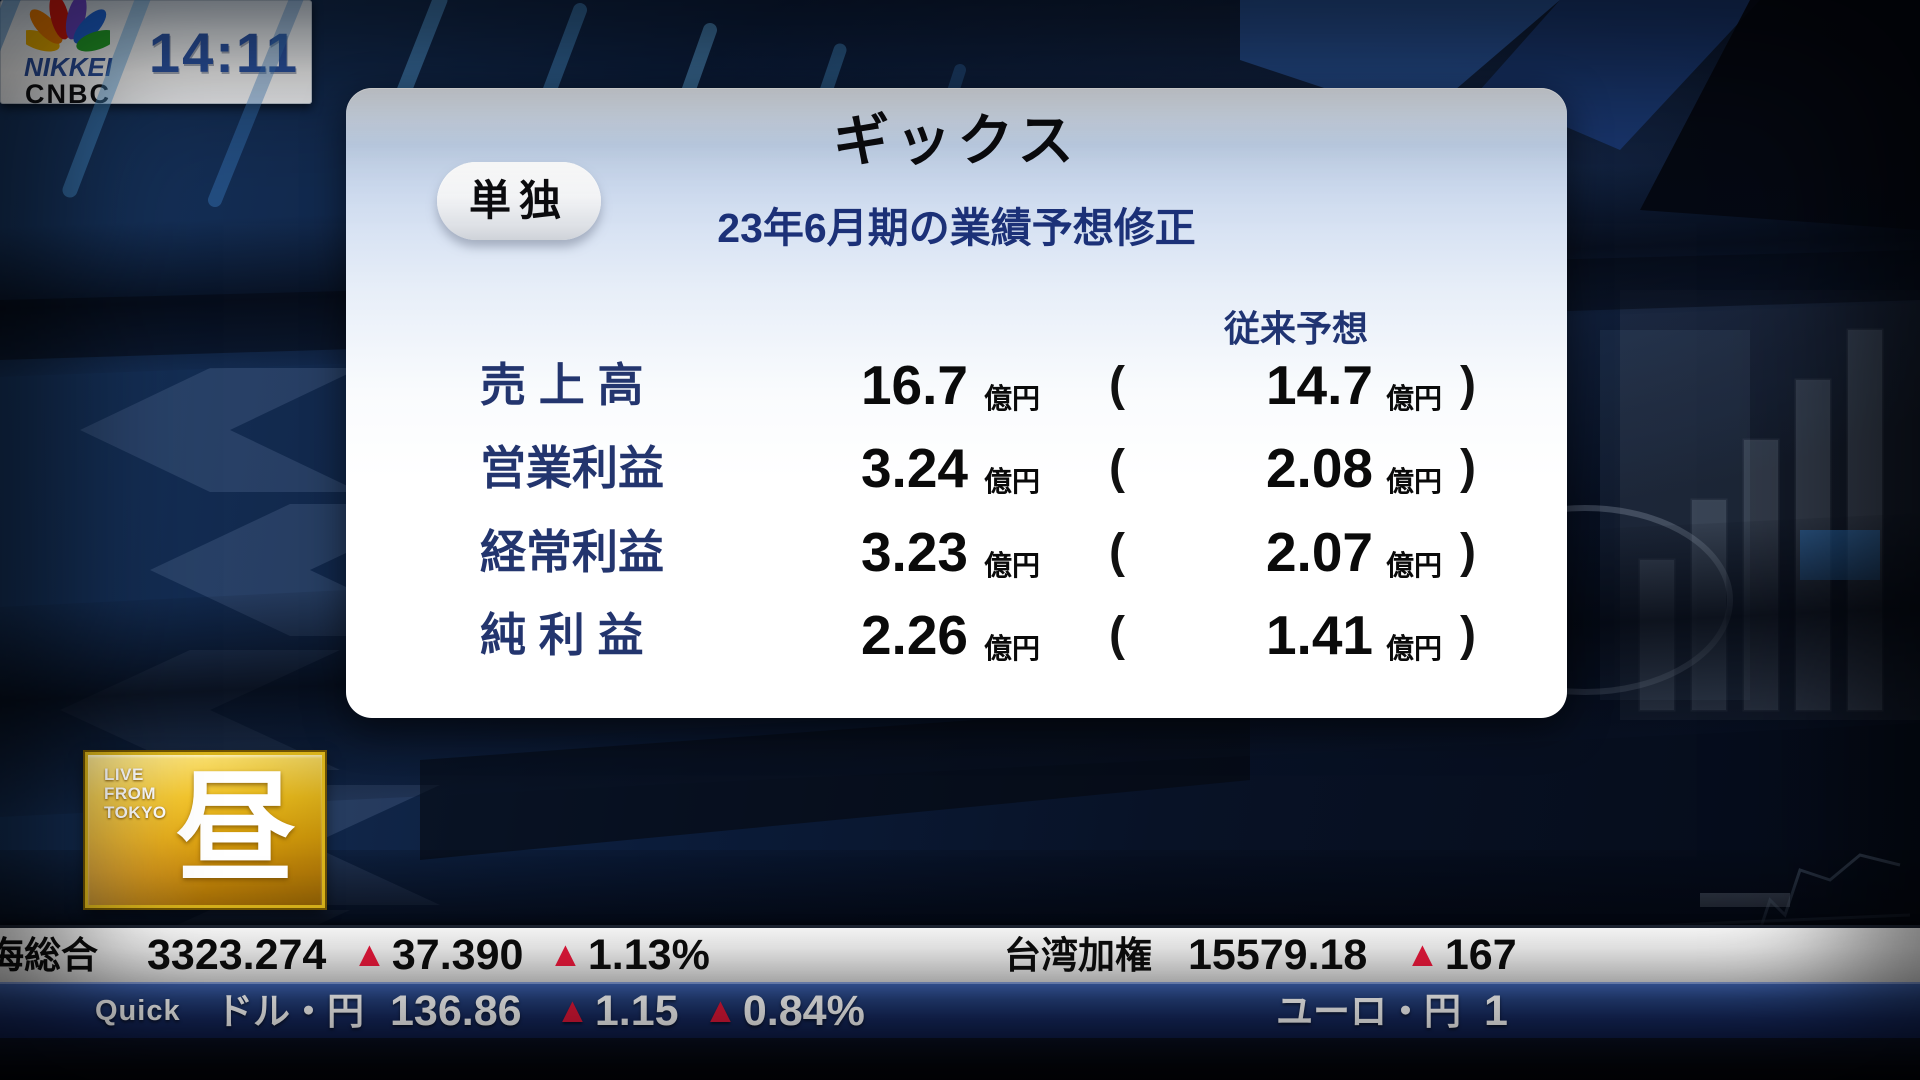 The width and height of the screenshot is (1920, 1080). I want to click on live-program-badge: LIVE FROM TOKYO 昼, so click(205, 830).